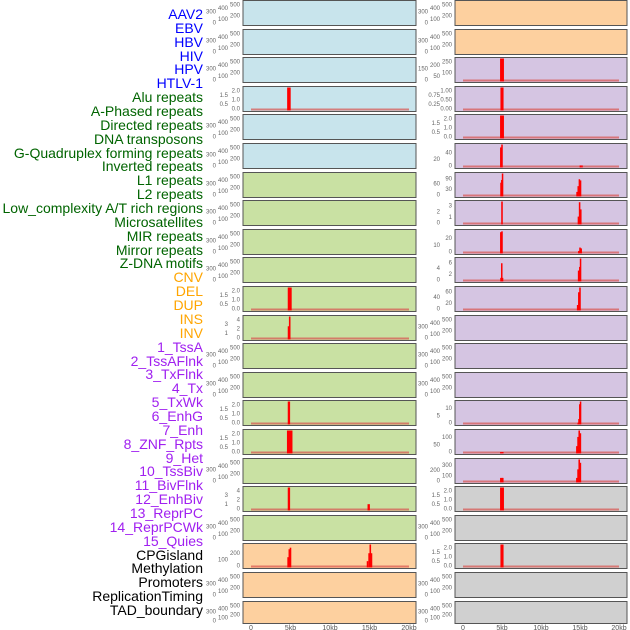  I want to click on y-tick-label: 0.25, so click(434, 105).